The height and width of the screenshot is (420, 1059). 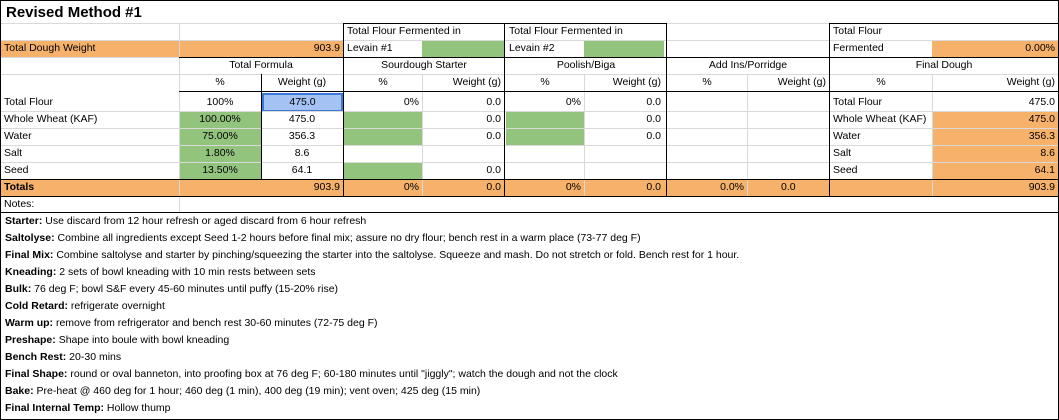 I want to click on tf-weight-total-flour-selected: 475.0, so click(x=302, y=102).